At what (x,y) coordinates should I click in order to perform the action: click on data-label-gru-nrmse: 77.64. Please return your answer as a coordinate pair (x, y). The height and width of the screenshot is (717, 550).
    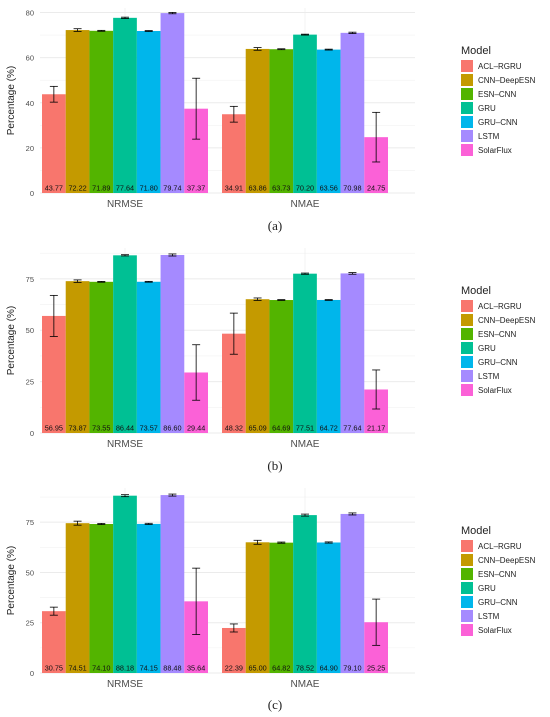
    Looking at the image, I should click on (125, 188).